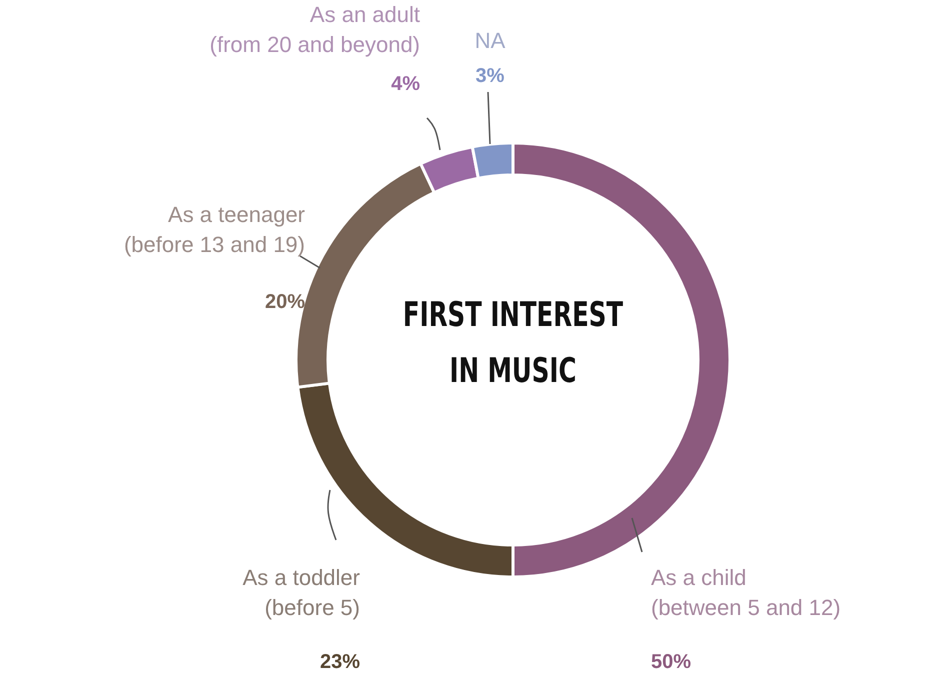 The height and width of the screenshot is (675, 930). What do you see at coordinates (301, 592) in the screenshot?
I see `slice-label: As a toddler (before 5)` at bounding box center [301, 592].